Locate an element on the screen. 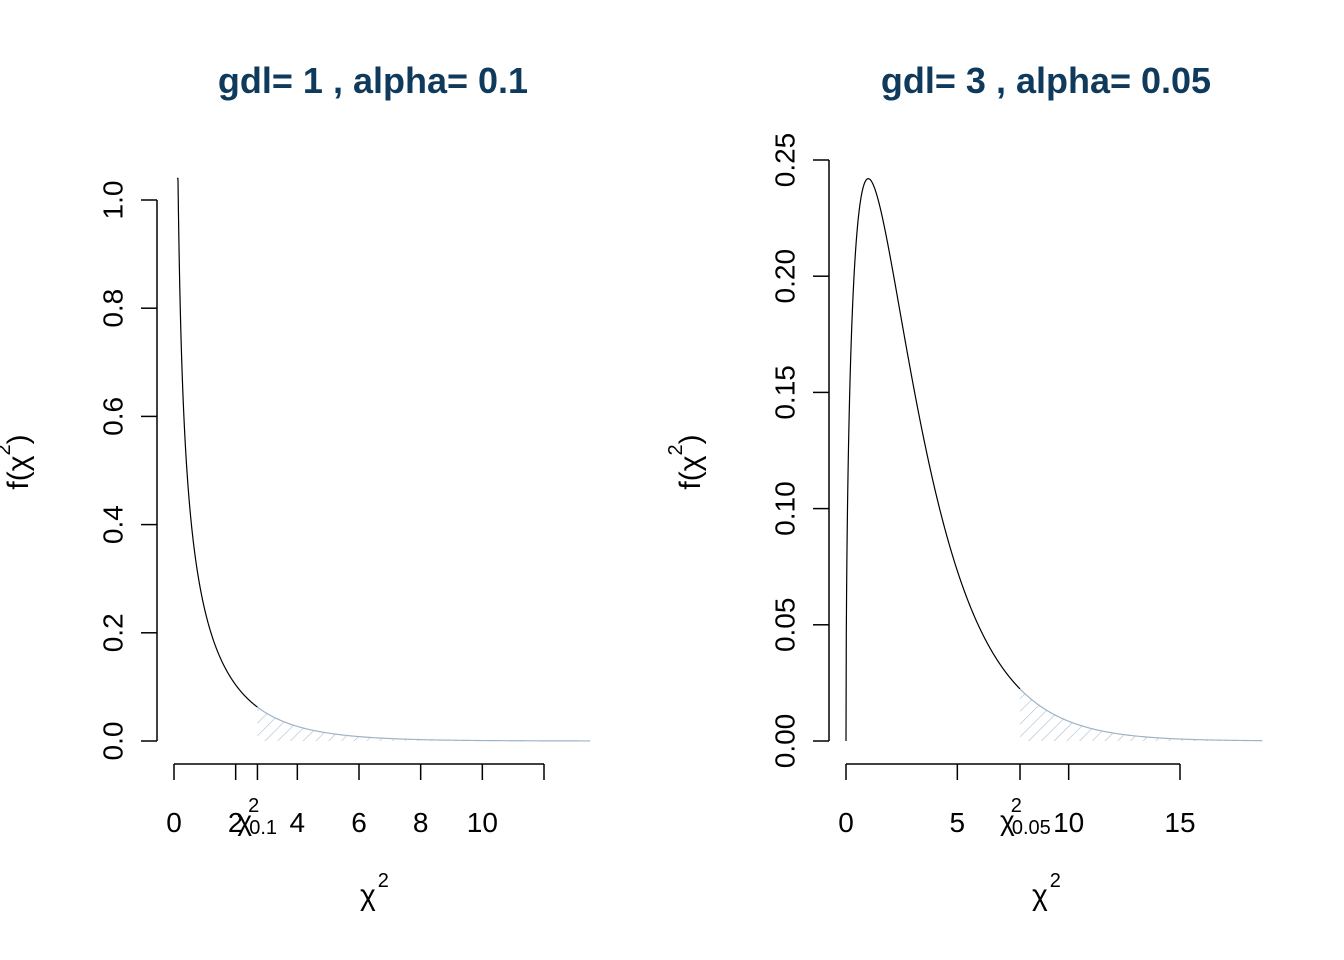 The height and width of the screenshot is (960, 1344). x-tick-label: 5 is located at coordinates (958, 822).